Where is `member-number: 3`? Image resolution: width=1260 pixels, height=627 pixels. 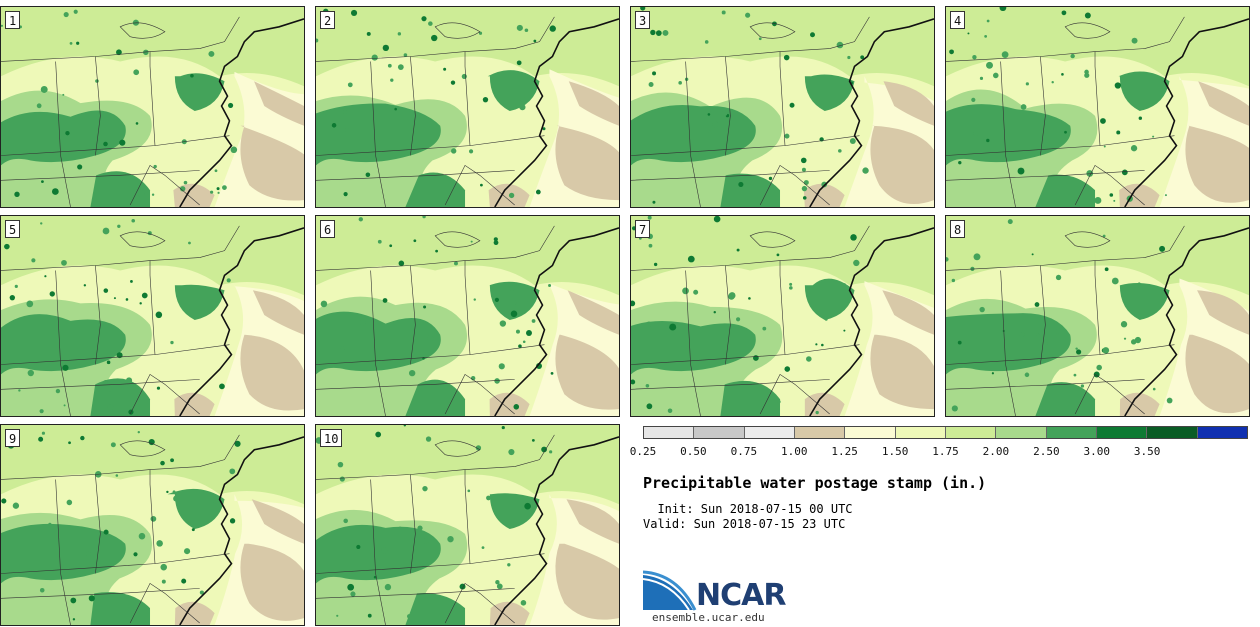 member-number: 3 is located at coordinates (643, 20).